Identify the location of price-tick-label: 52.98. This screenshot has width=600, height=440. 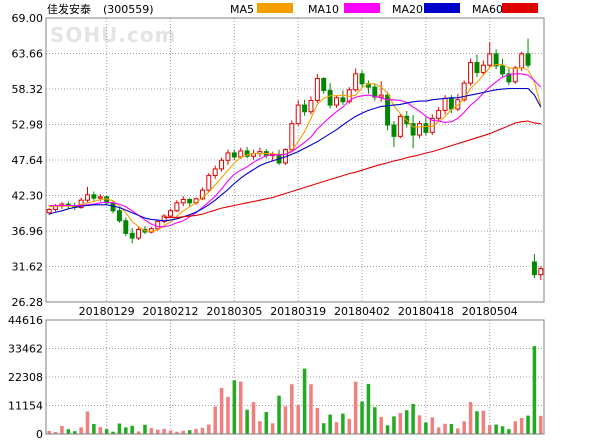
(28, 125).